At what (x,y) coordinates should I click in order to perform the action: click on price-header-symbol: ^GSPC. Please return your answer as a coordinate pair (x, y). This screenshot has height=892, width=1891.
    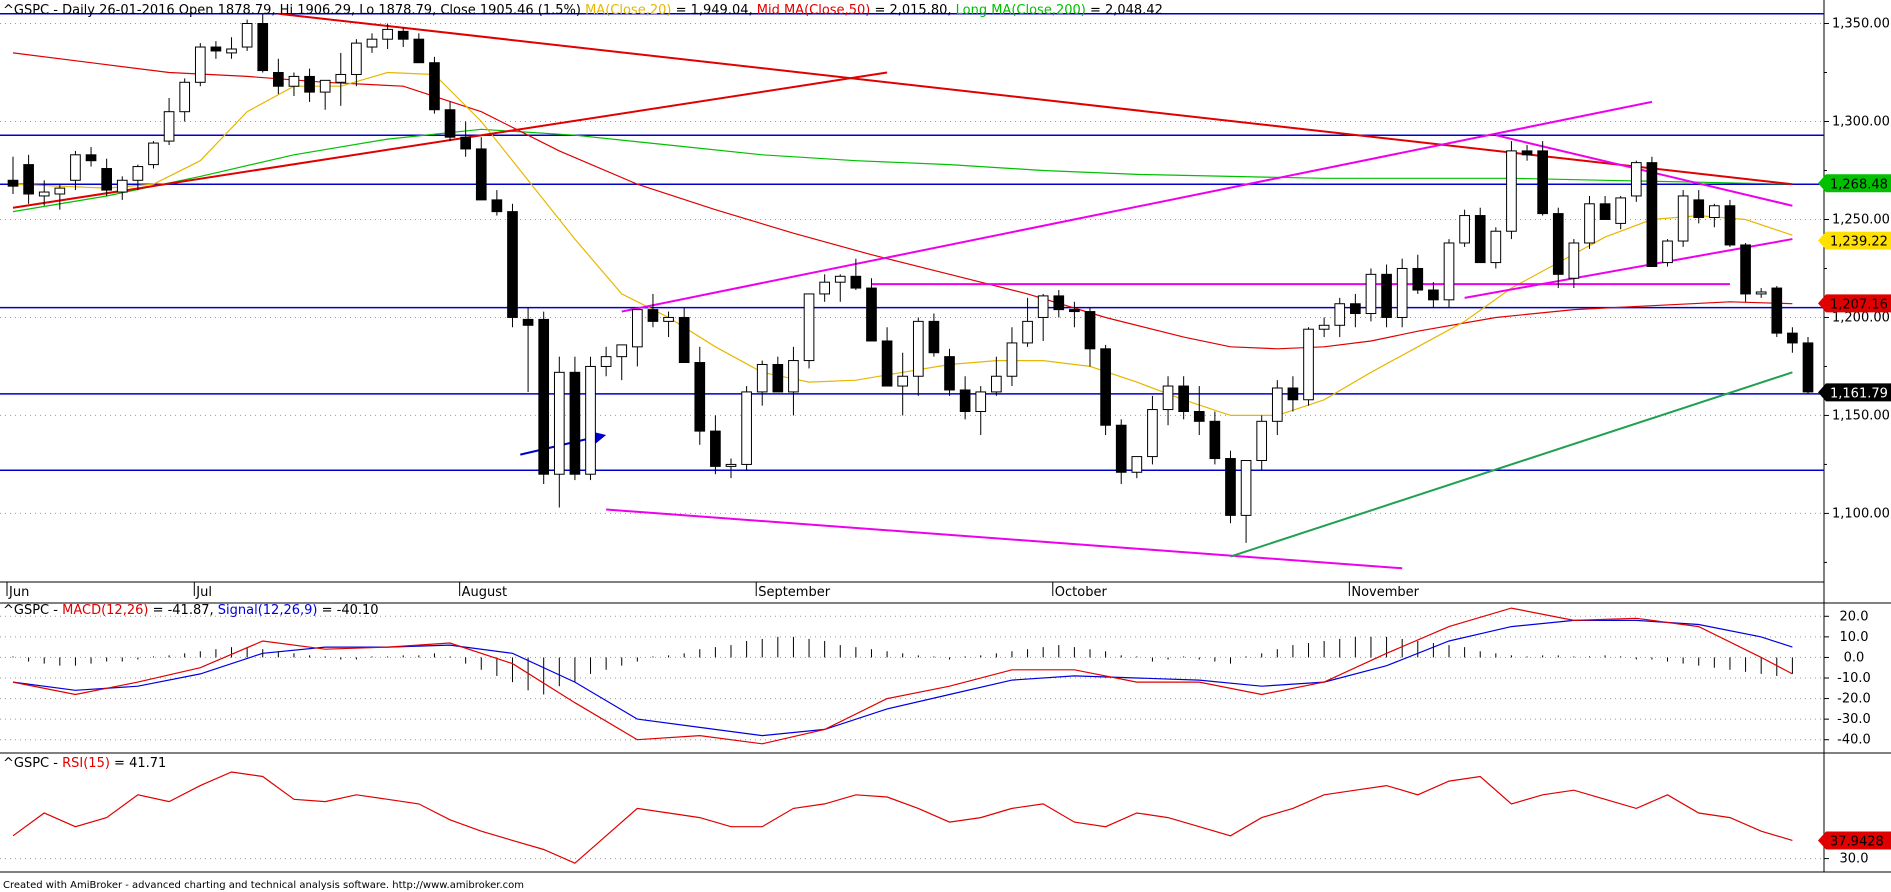
    Looking at the image, I should click on (26, 10).